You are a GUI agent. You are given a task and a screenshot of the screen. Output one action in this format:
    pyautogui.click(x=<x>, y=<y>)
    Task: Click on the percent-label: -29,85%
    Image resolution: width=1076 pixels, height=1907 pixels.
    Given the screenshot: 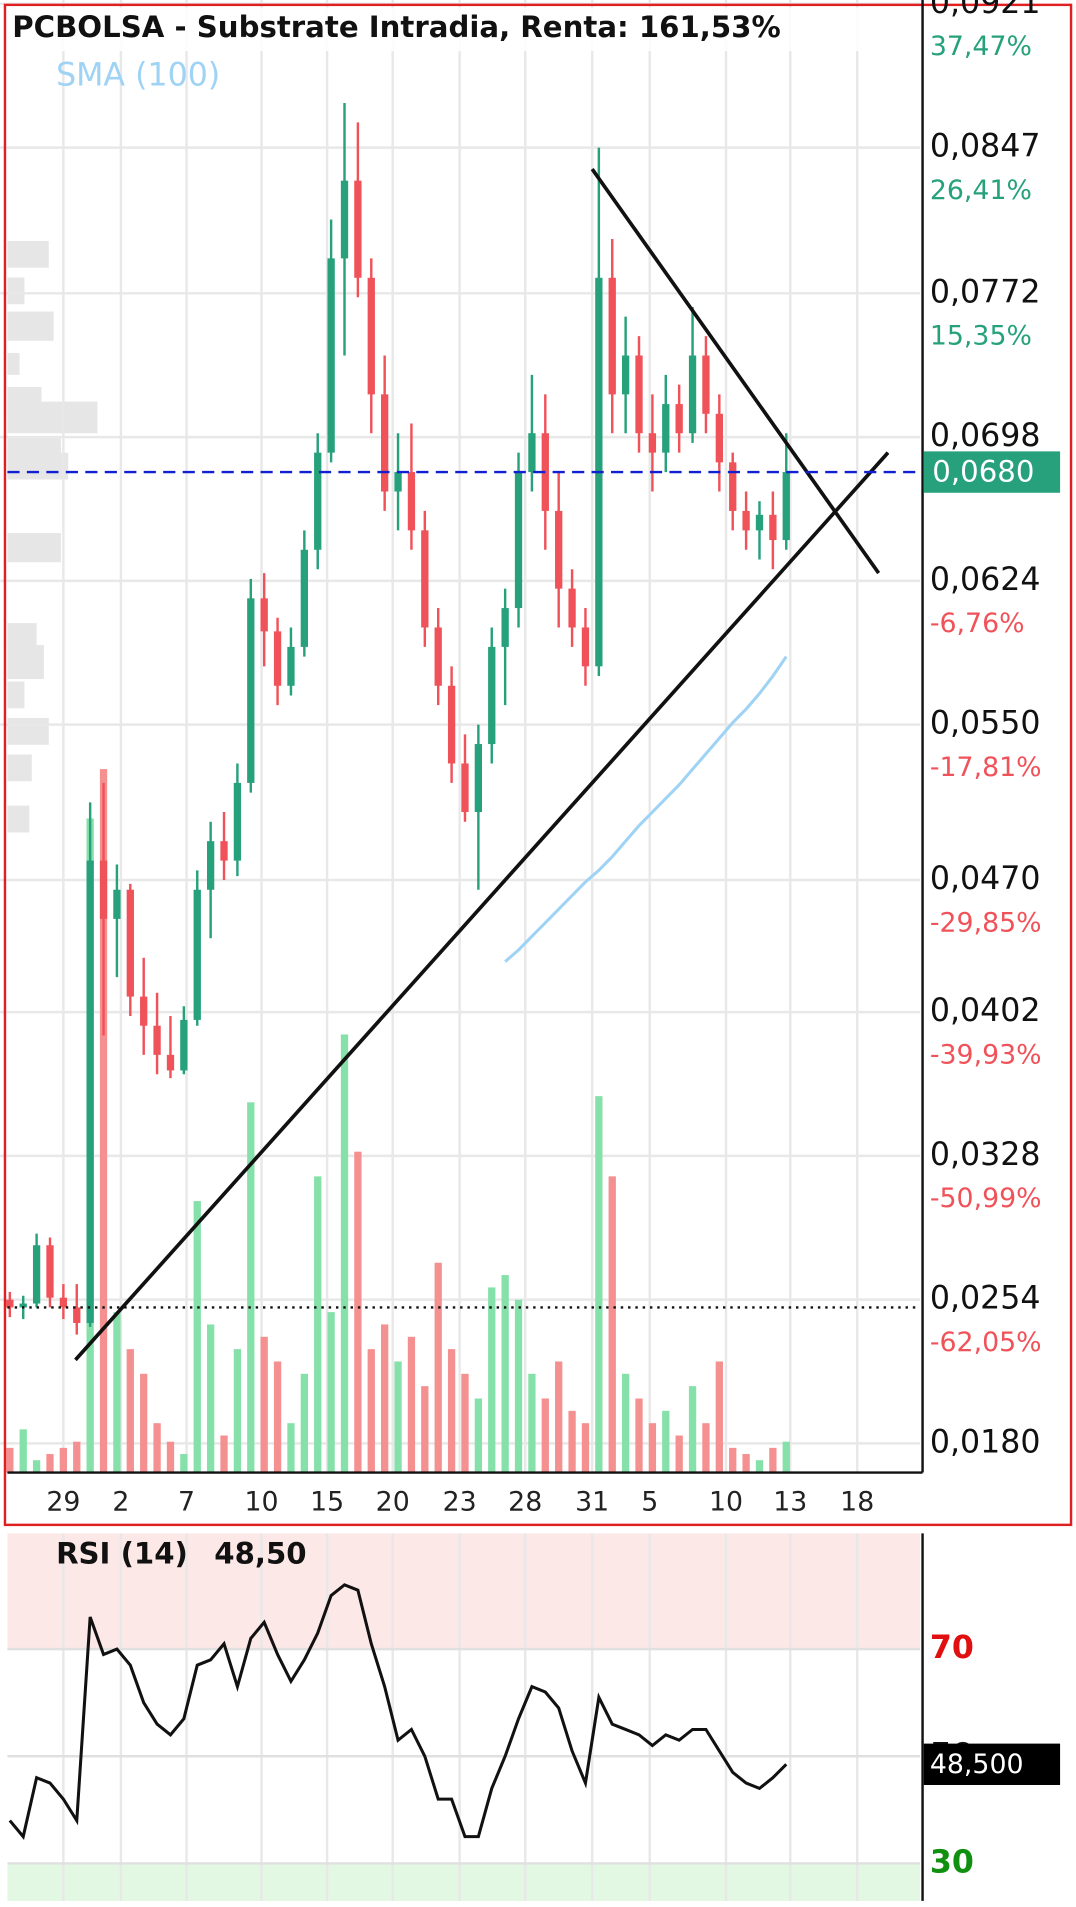 What is the action you would take?
    pyautogui.click(x=986, y=922)
    